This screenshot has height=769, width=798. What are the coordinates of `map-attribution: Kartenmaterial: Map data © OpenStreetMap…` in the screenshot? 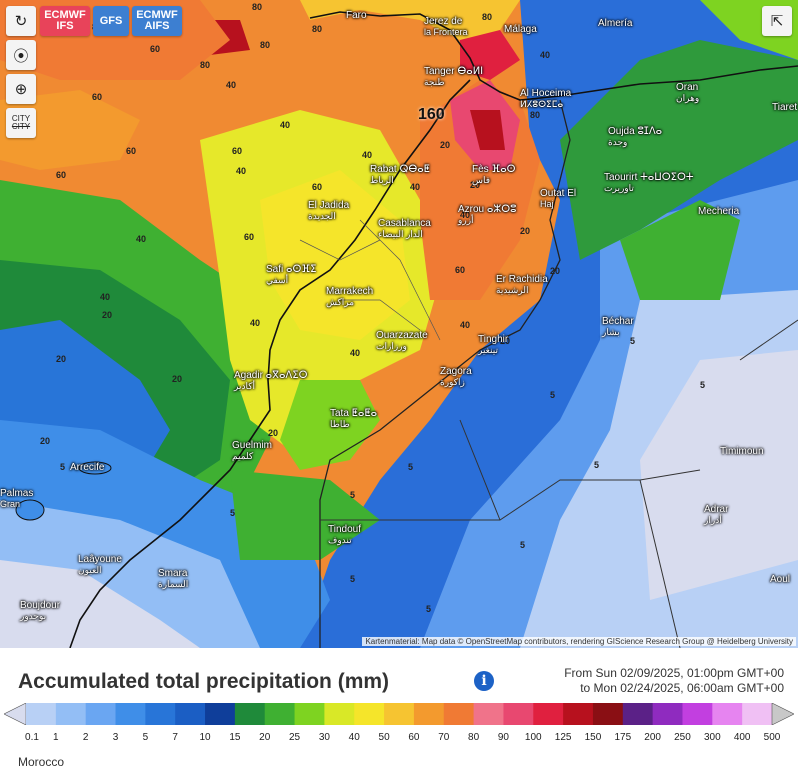 It's located at (579, 641).